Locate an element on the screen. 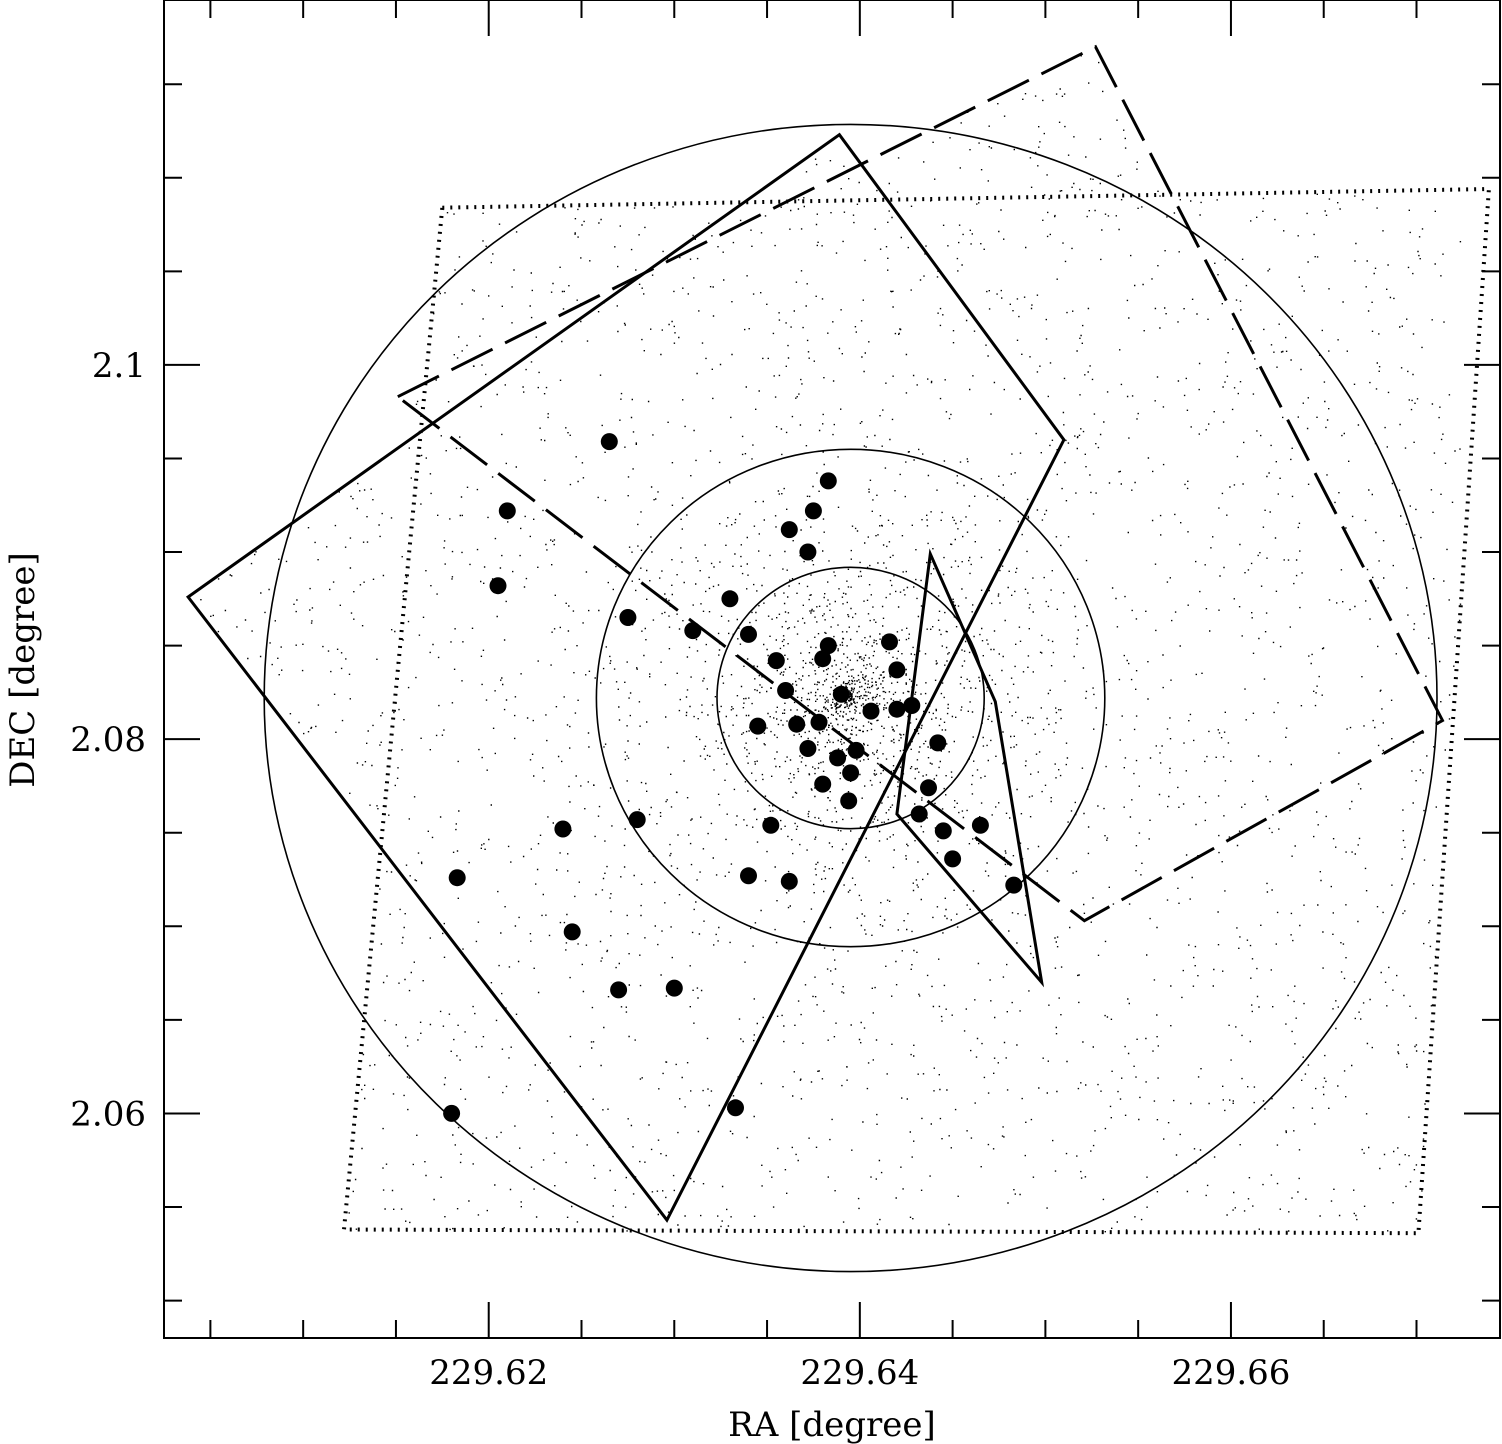  y-tick-label: 2.08 is located at coordinates (108, 740).